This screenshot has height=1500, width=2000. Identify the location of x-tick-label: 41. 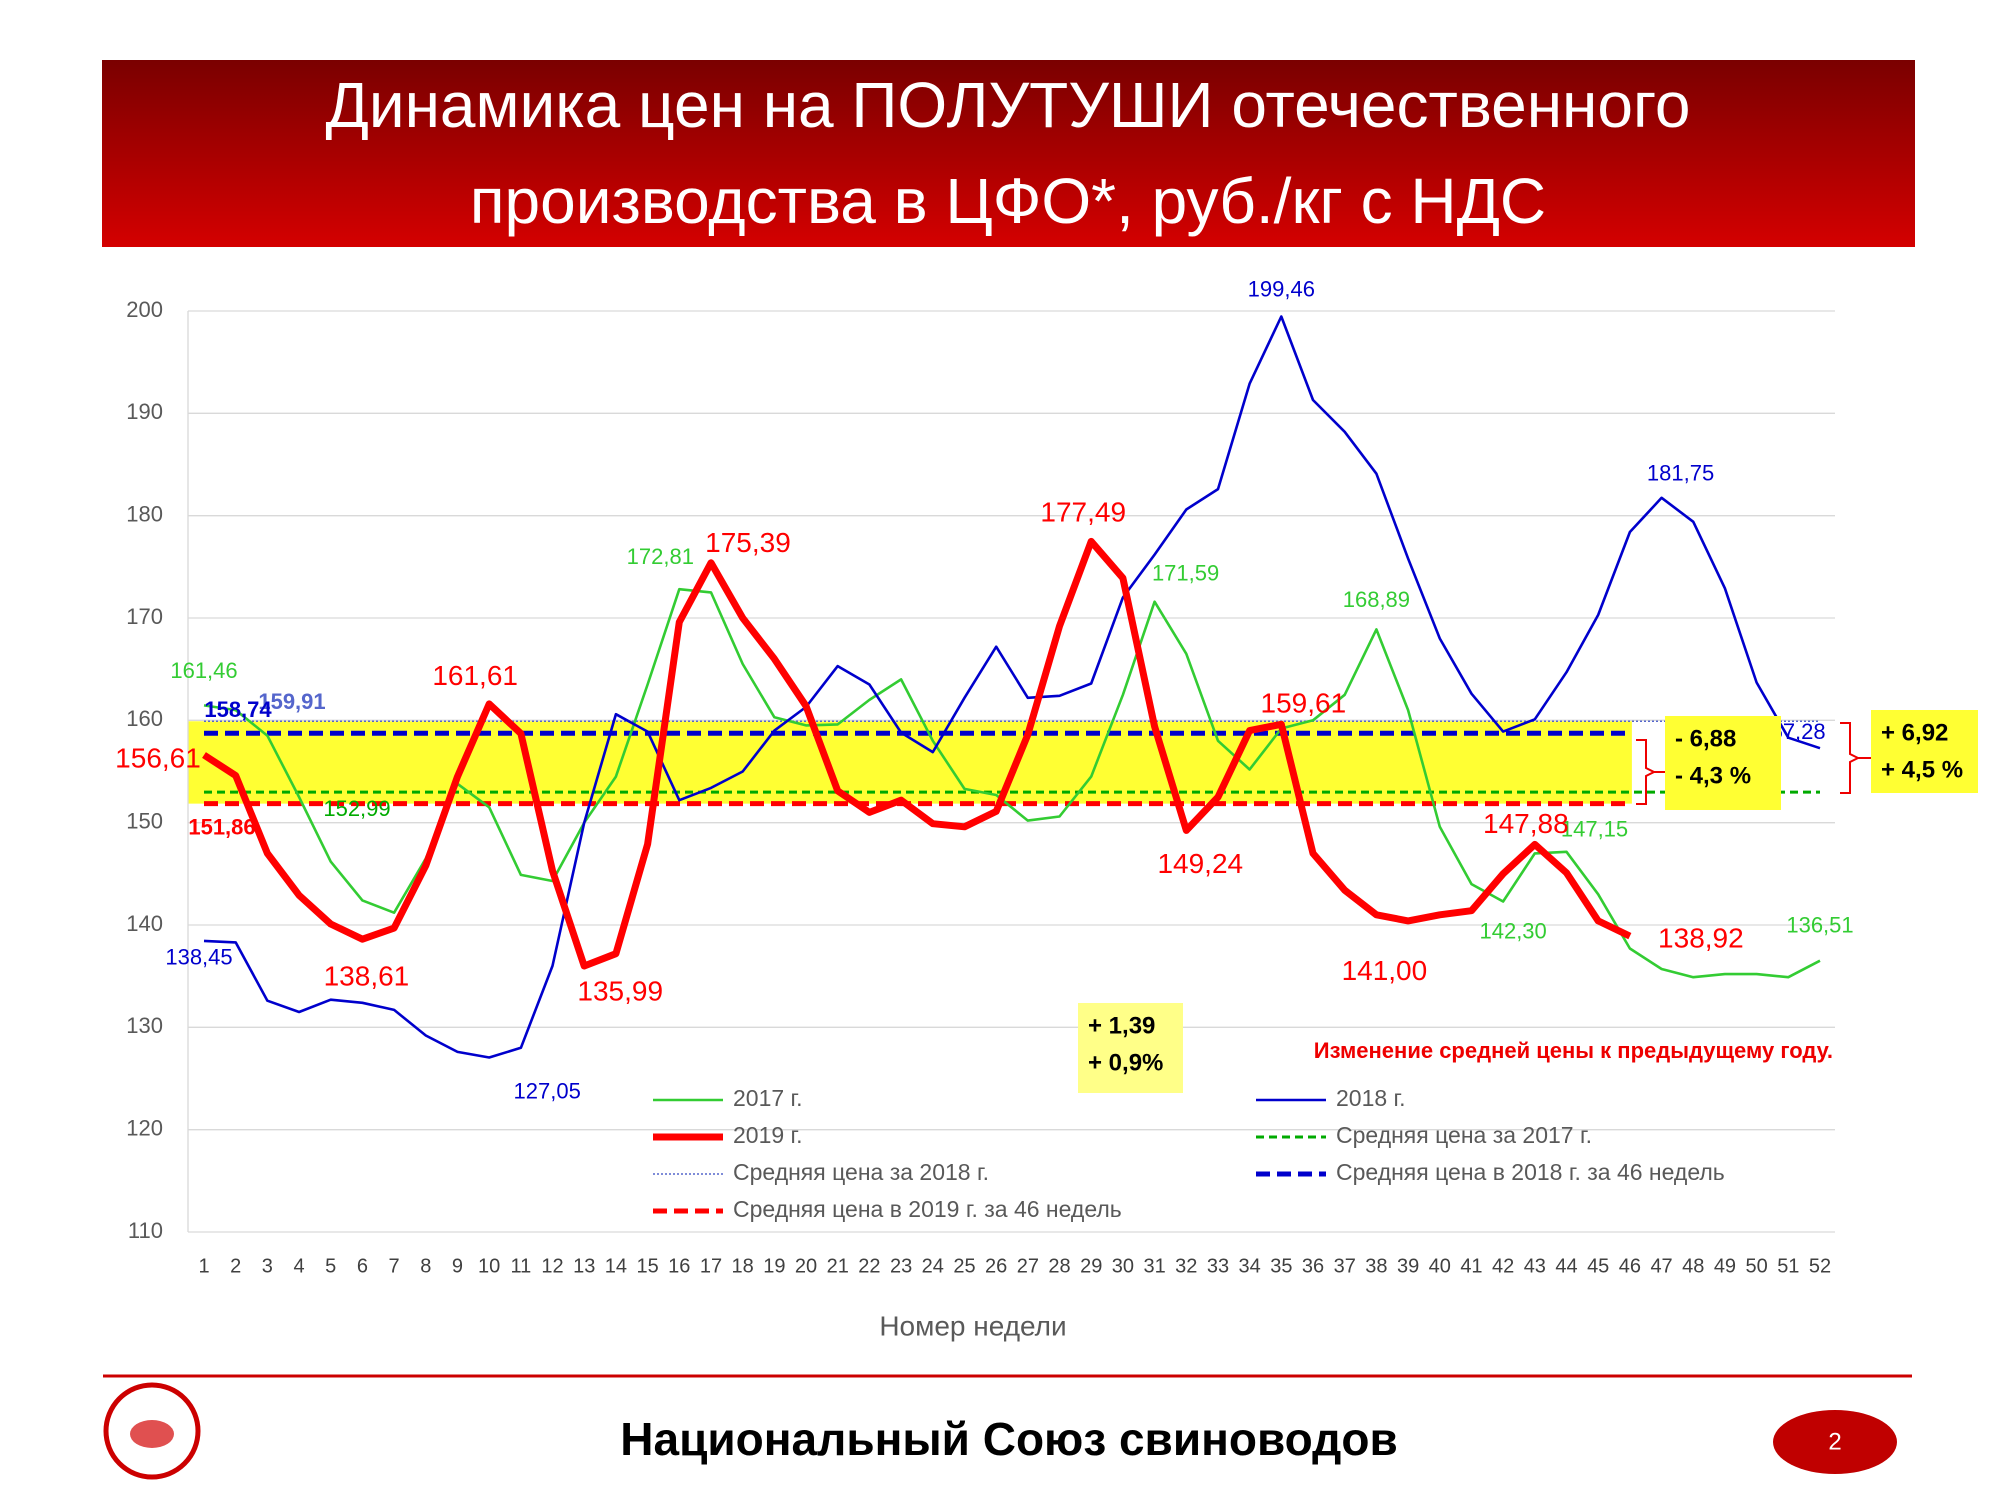
(1471, 1266).